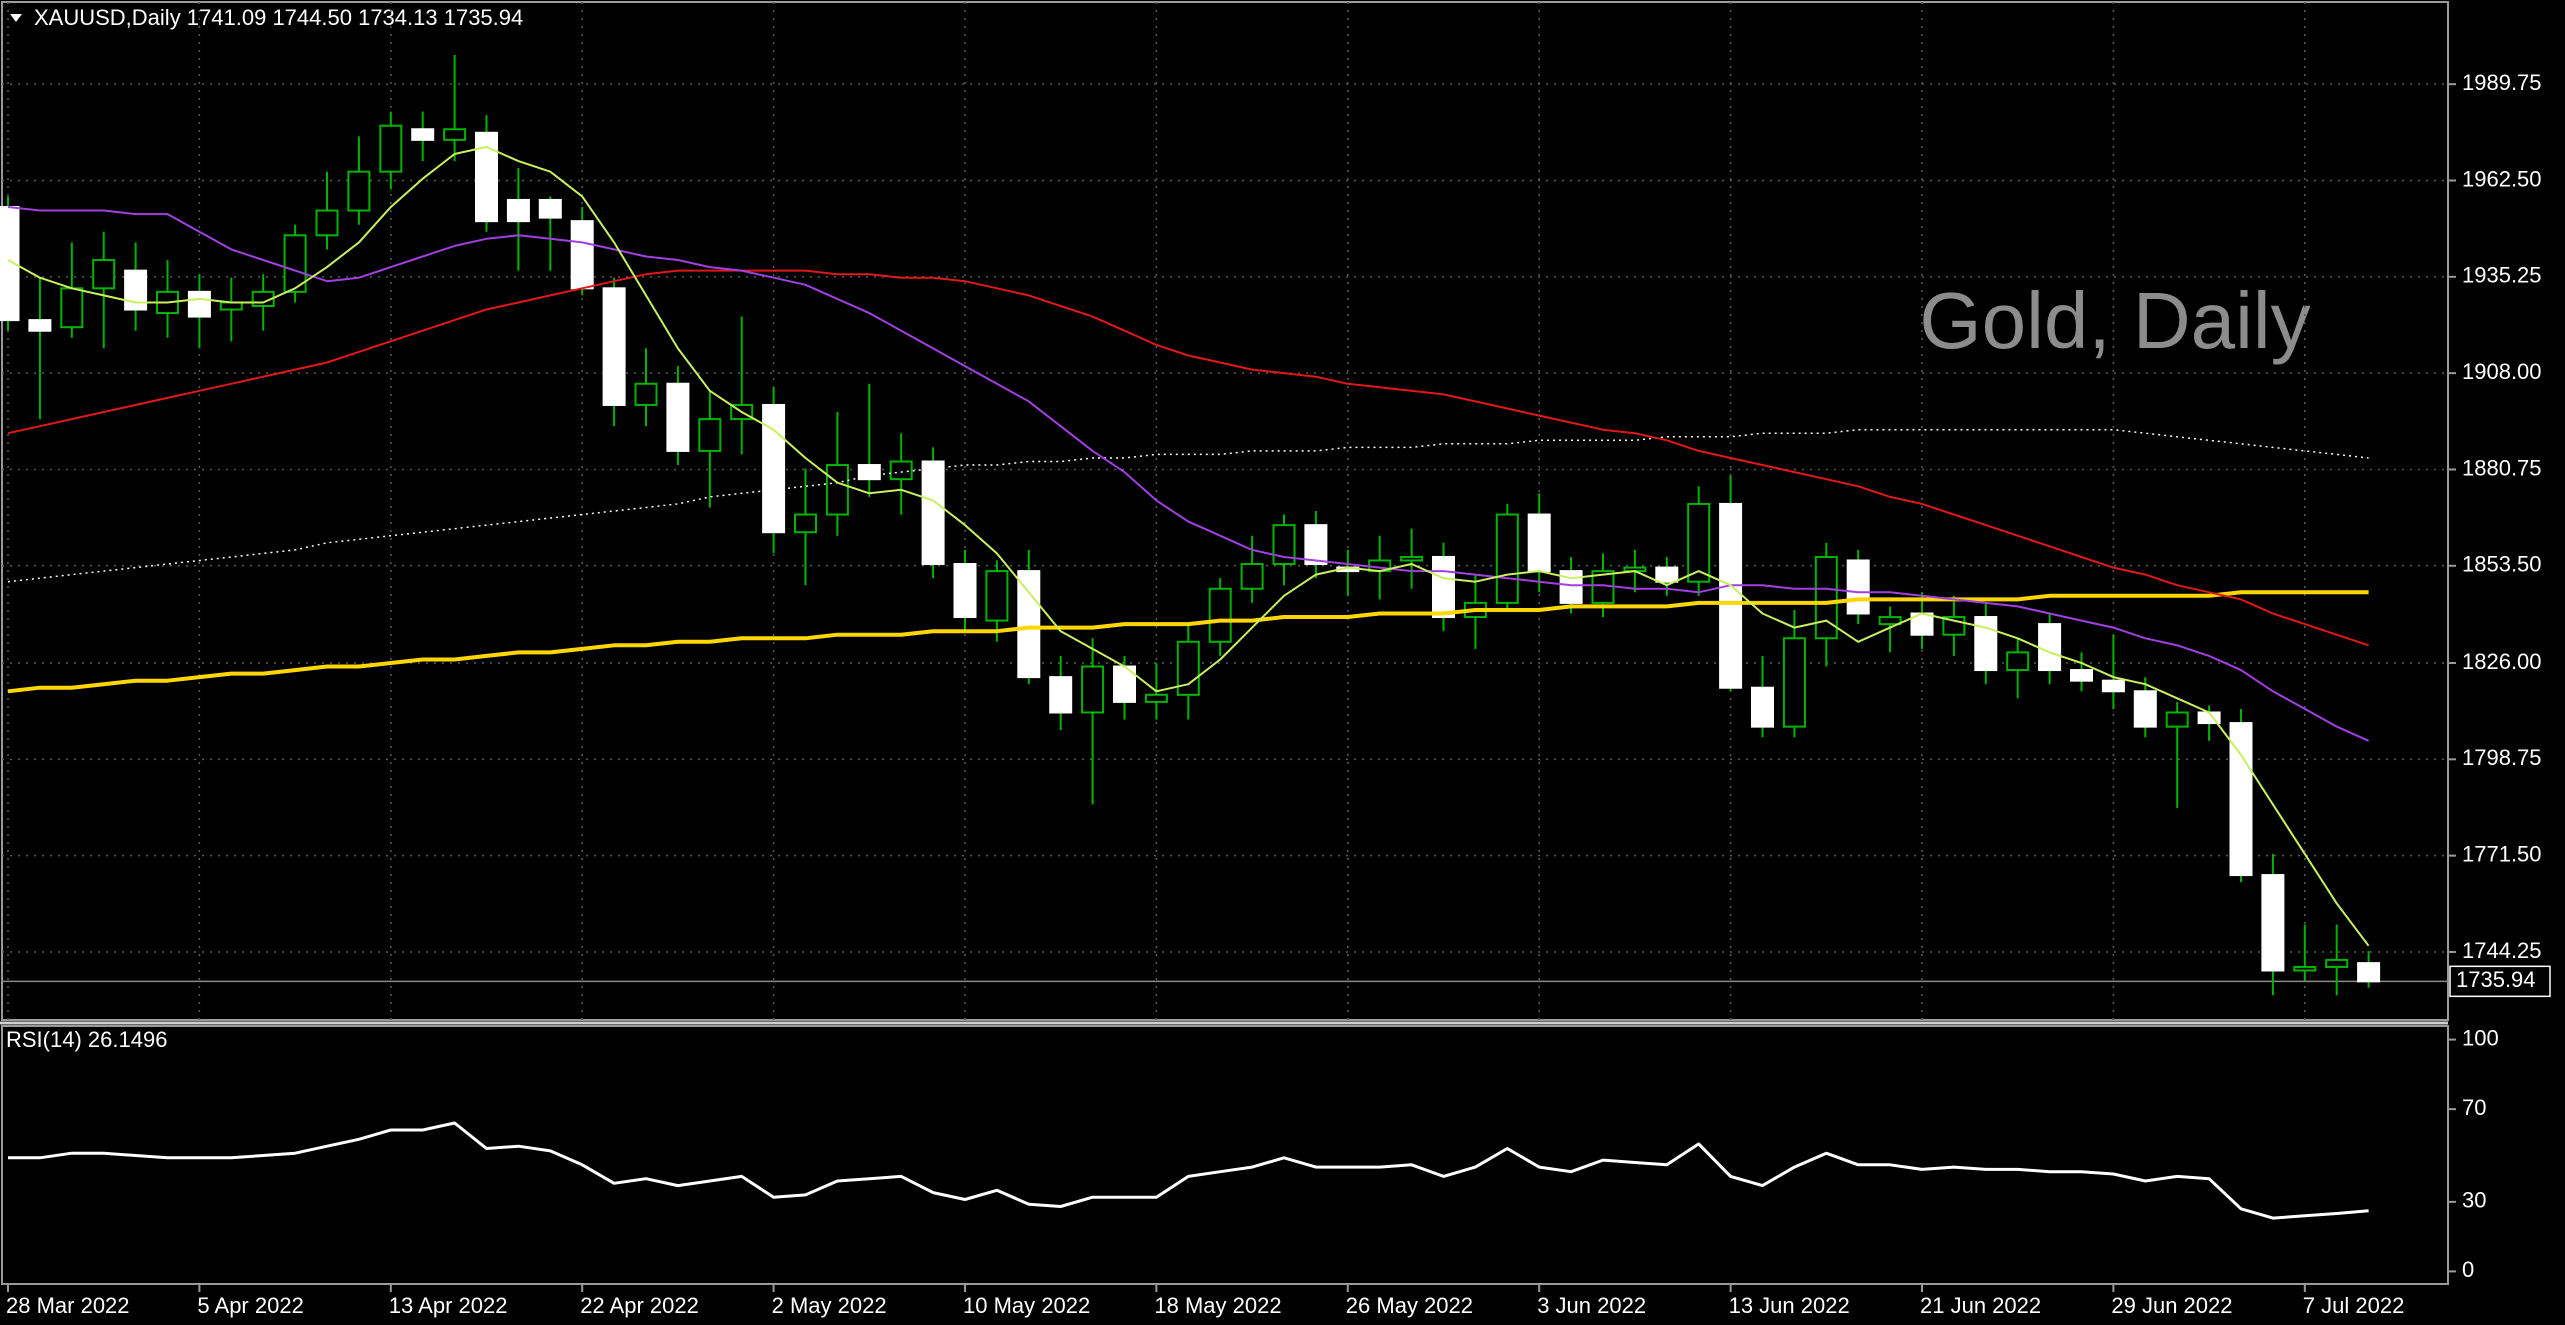 The height and width of the screenshot is (1325, 2565). Describe the element at coordinates (2502, 371) in the screenshot. I see `y-tick-label: 1908.00` at that location.